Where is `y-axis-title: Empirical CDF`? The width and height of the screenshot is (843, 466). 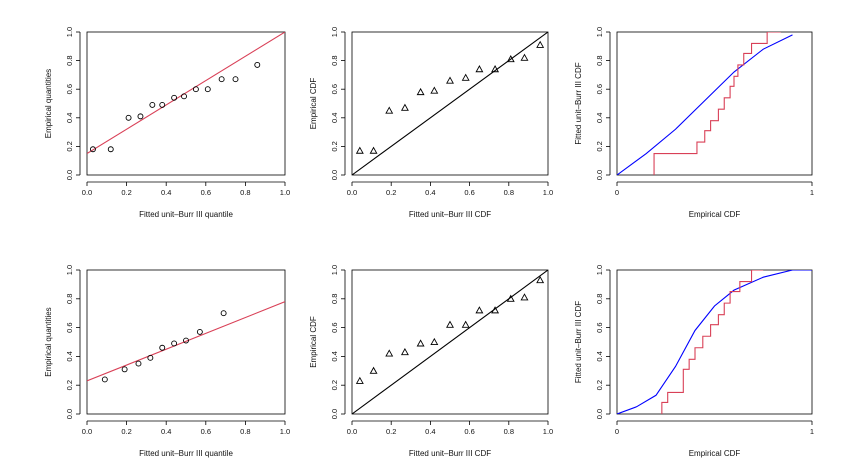
y-axis-title: Empirical CDF is located at coordinates (313, 342).